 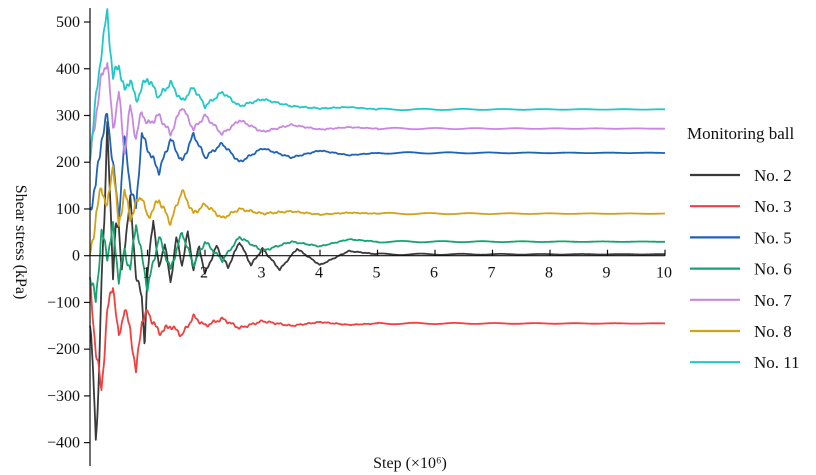 What do you see at coordinates (664, 273) in the screenshot?
I see `x-tick-label: 10` at bounding box center [664, 273].